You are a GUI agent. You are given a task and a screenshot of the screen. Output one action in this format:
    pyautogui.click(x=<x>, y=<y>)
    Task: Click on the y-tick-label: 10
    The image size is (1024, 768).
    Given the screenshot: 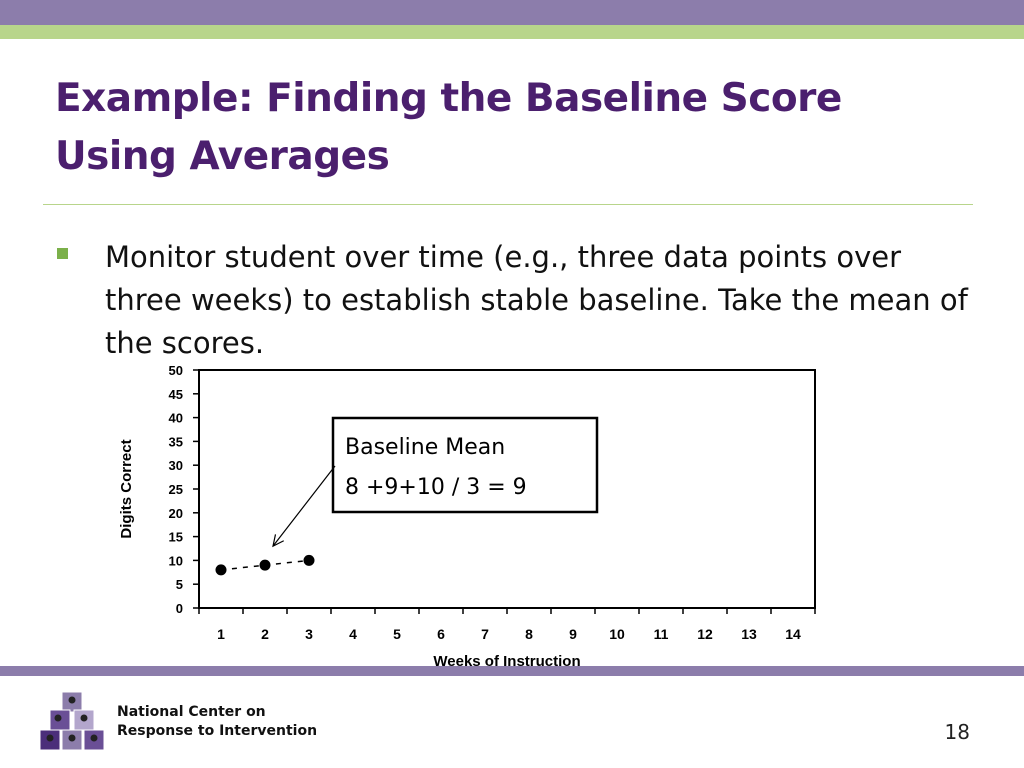 What is the action you would take?
    pyautogui.click(x=176, y=560)
    